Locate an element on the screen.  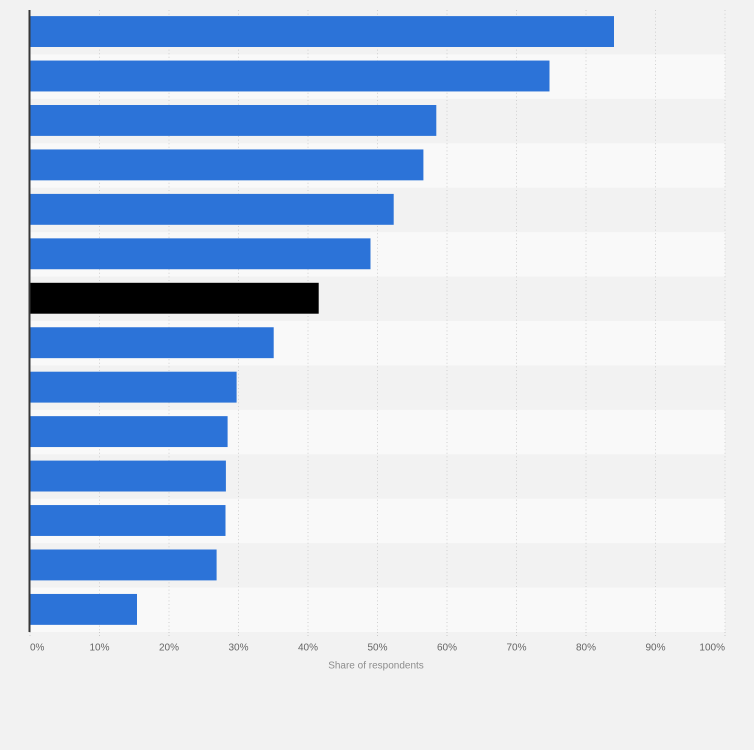
svg-text: 0% is located at coordinates (37, 648).